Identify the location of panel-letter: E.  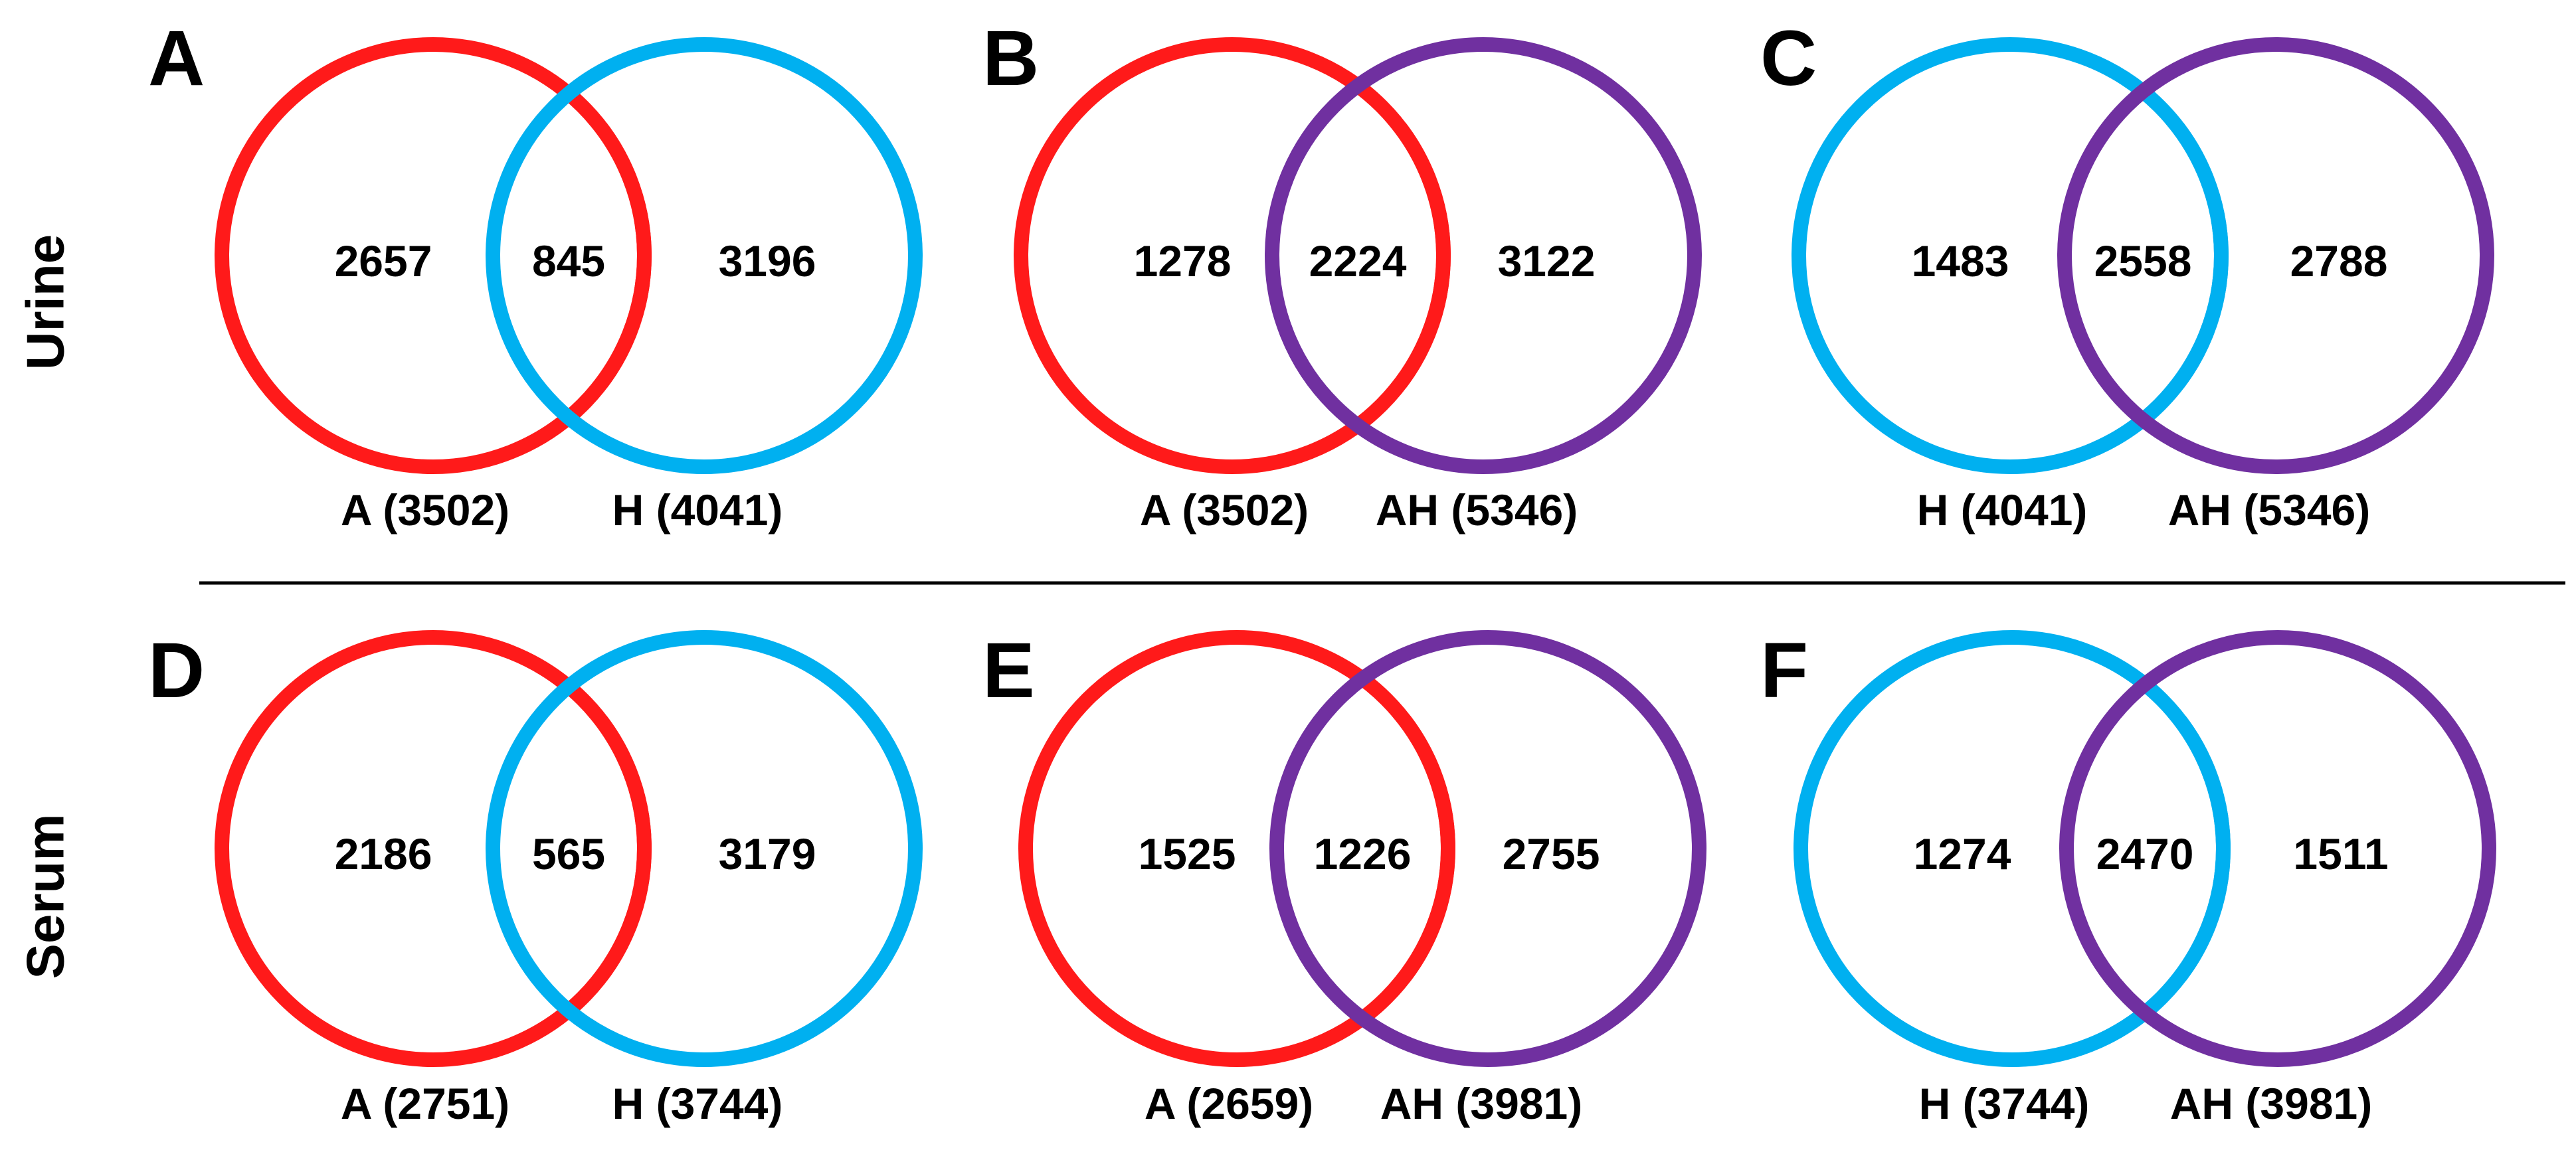
(1008, 670).